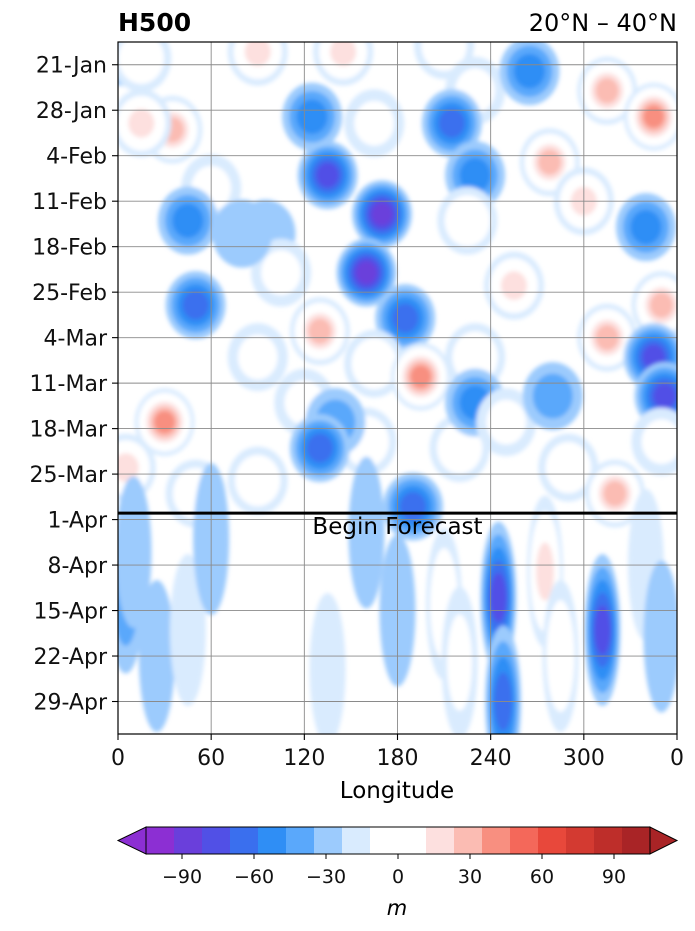 This screenshot has width=695, height=931. Describe the element at coordinates (603, 23) in the screenshot. I see `chart-title-right: 20°N – 40°N` at that location.